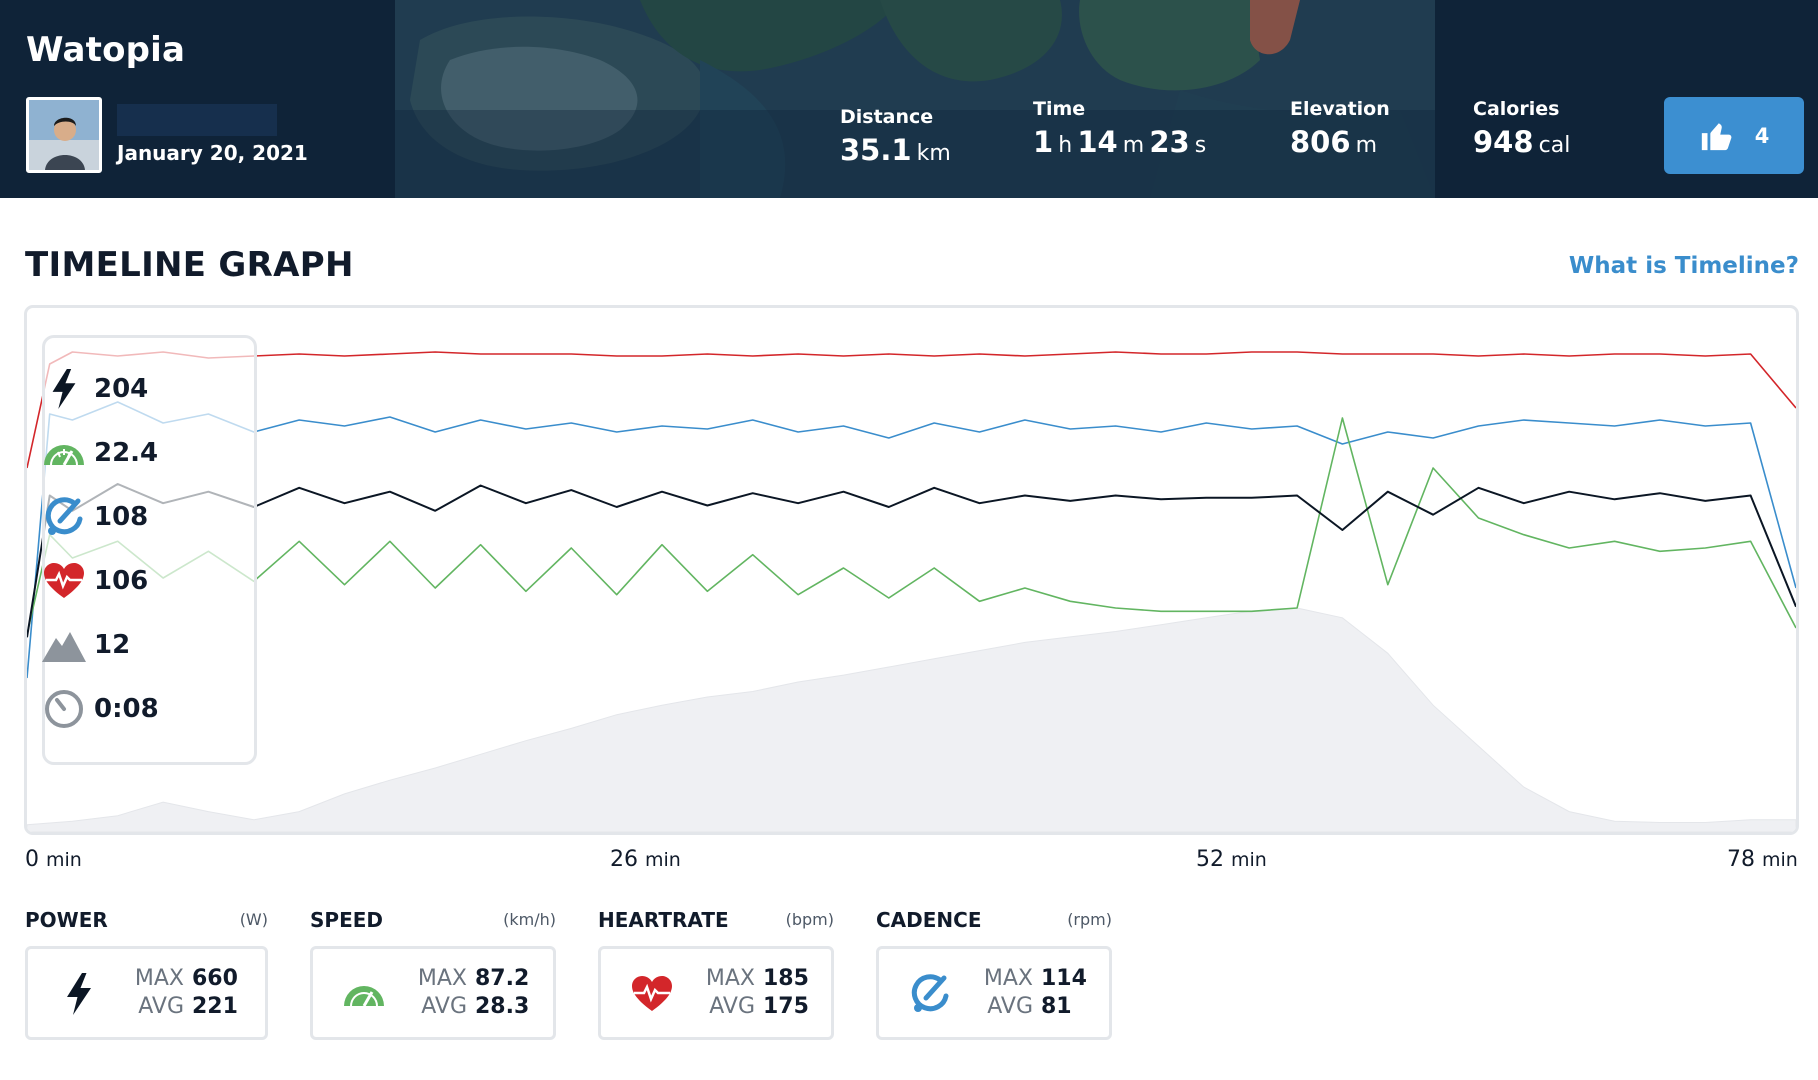 The height and width of the screenshot is (1080, 1818). I want to click on stat-elevation: Elevation 806 m, so click(1340, 128).